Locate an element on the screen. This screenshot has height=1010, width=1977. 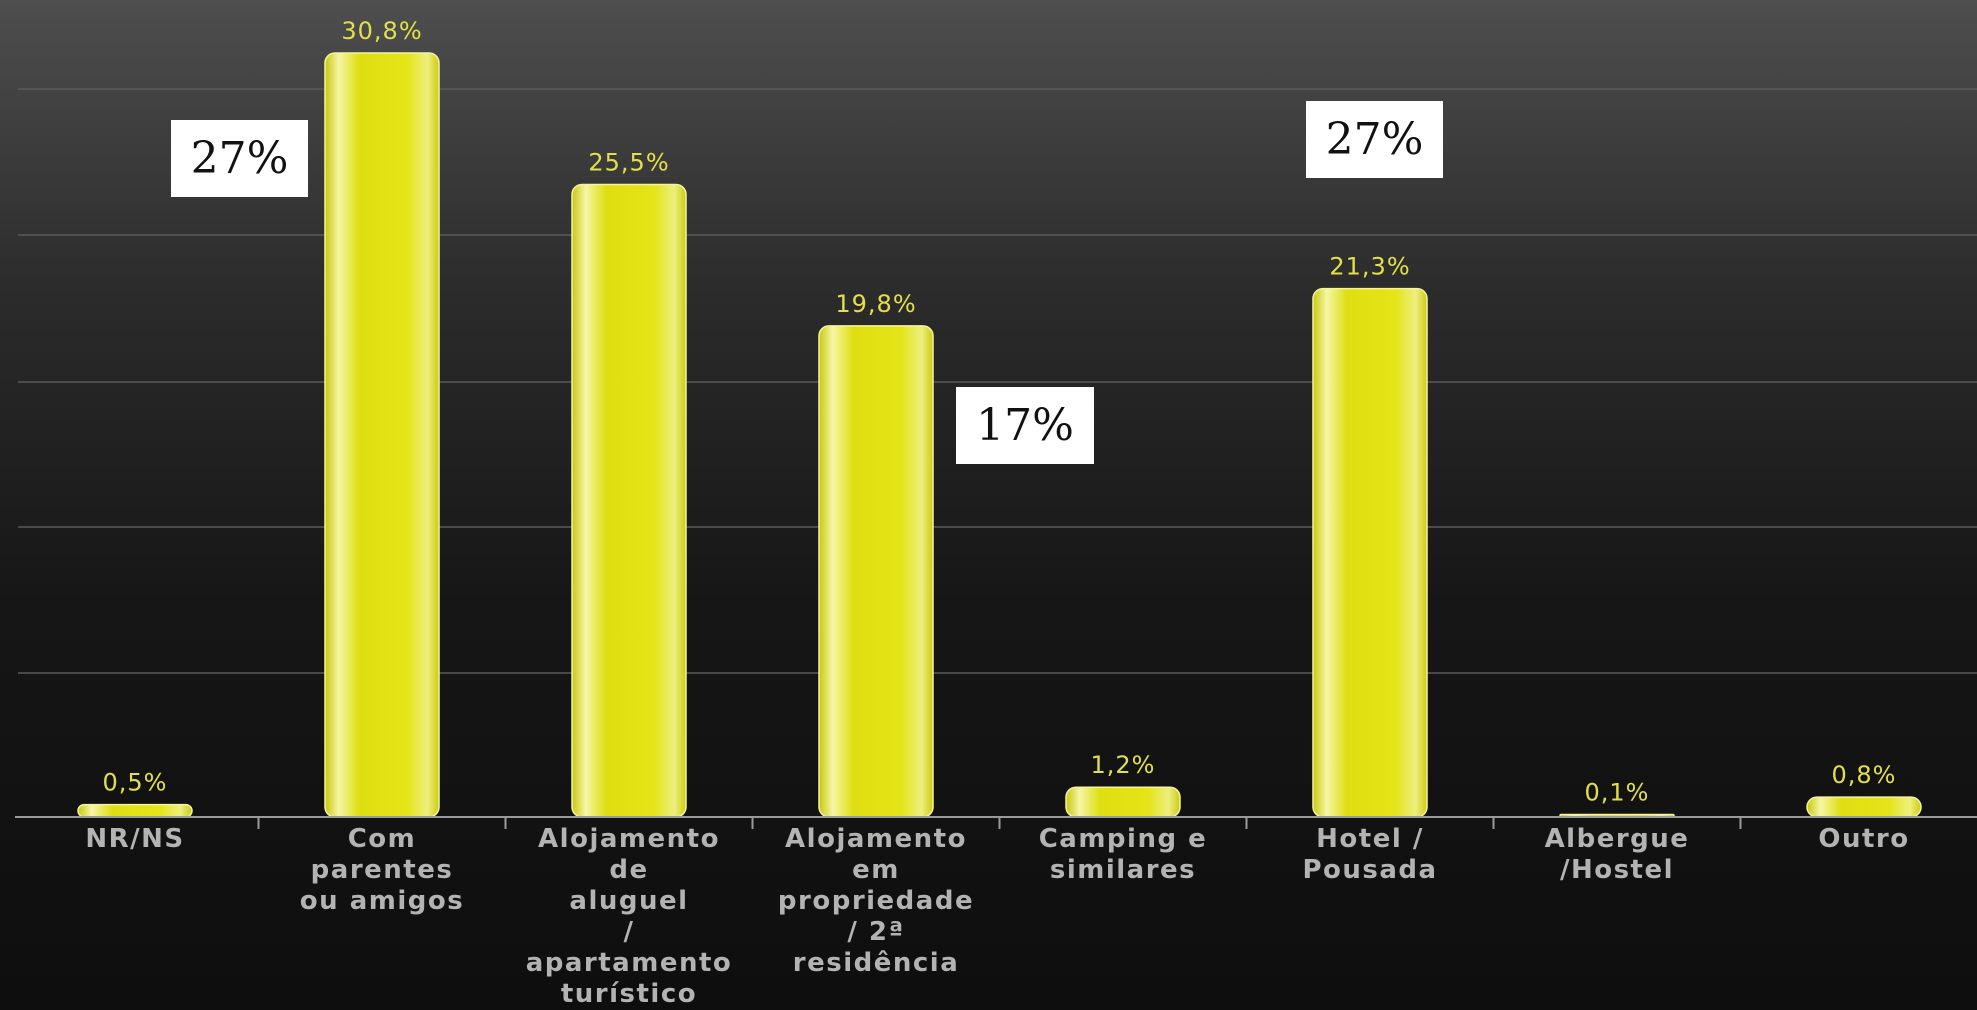
x-axis is located at coordinates (996, 822).